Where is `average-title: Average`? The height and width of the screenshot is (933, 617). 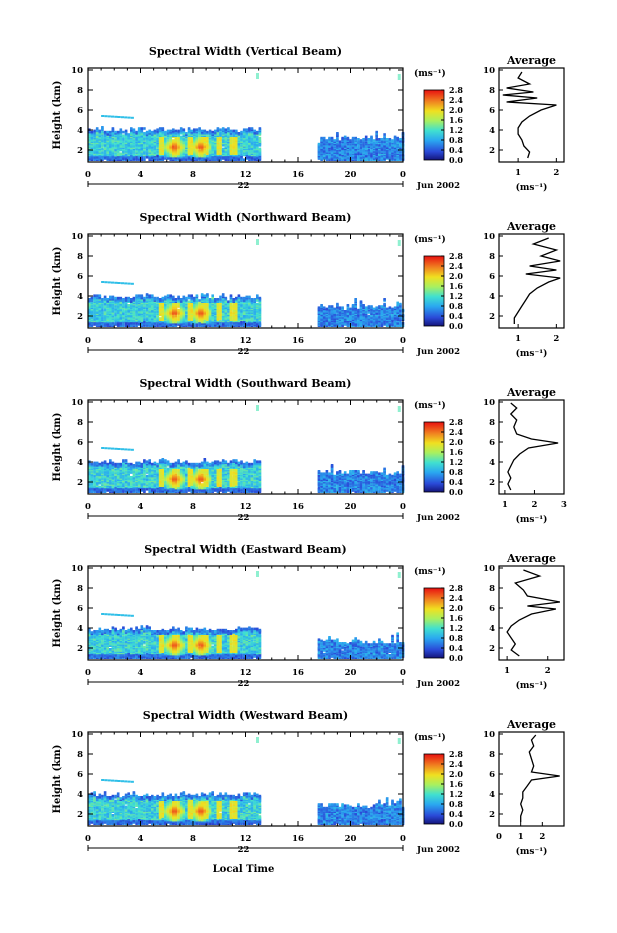
average-title: Average is located at coordinates (531, 60).